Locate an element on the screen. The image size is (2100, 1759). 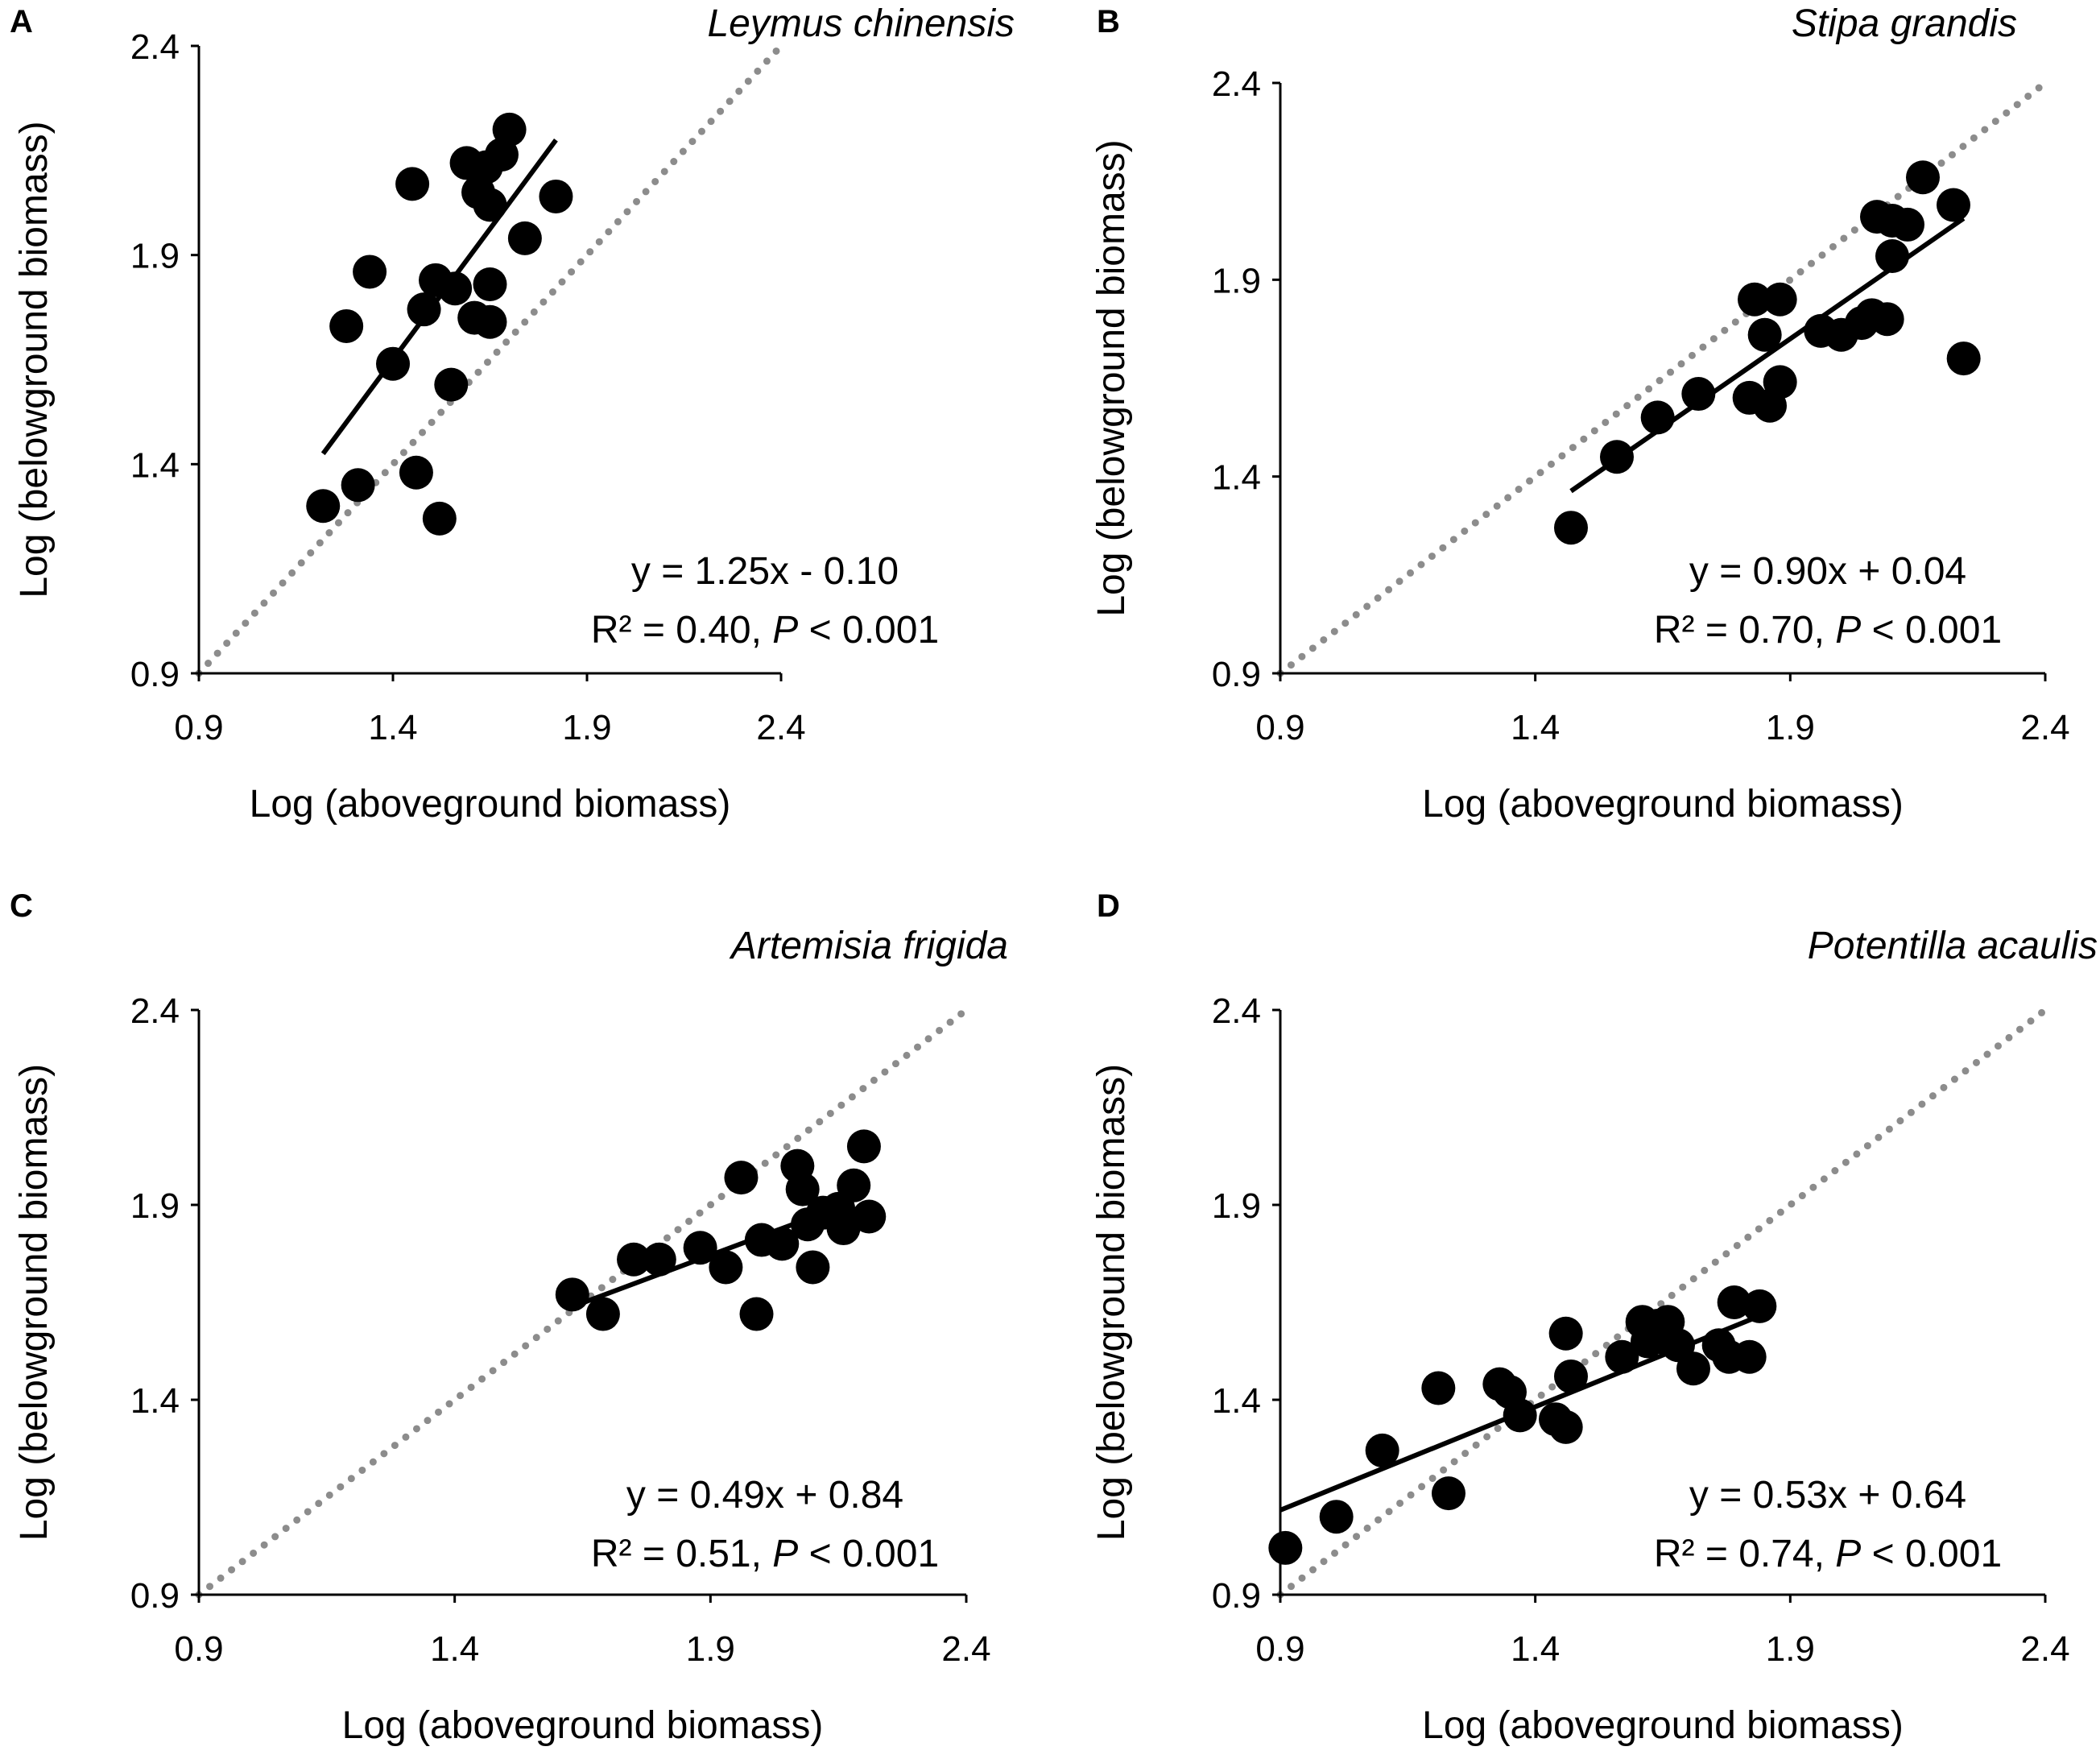
regression-line is located at coordinates (439, 297).